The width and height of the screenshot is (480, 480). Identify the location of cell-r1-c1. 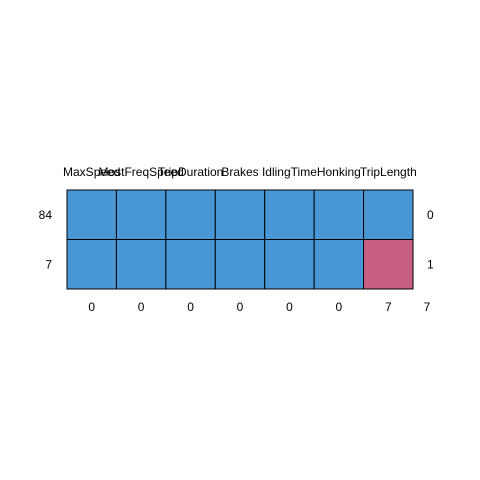
(141, 264).